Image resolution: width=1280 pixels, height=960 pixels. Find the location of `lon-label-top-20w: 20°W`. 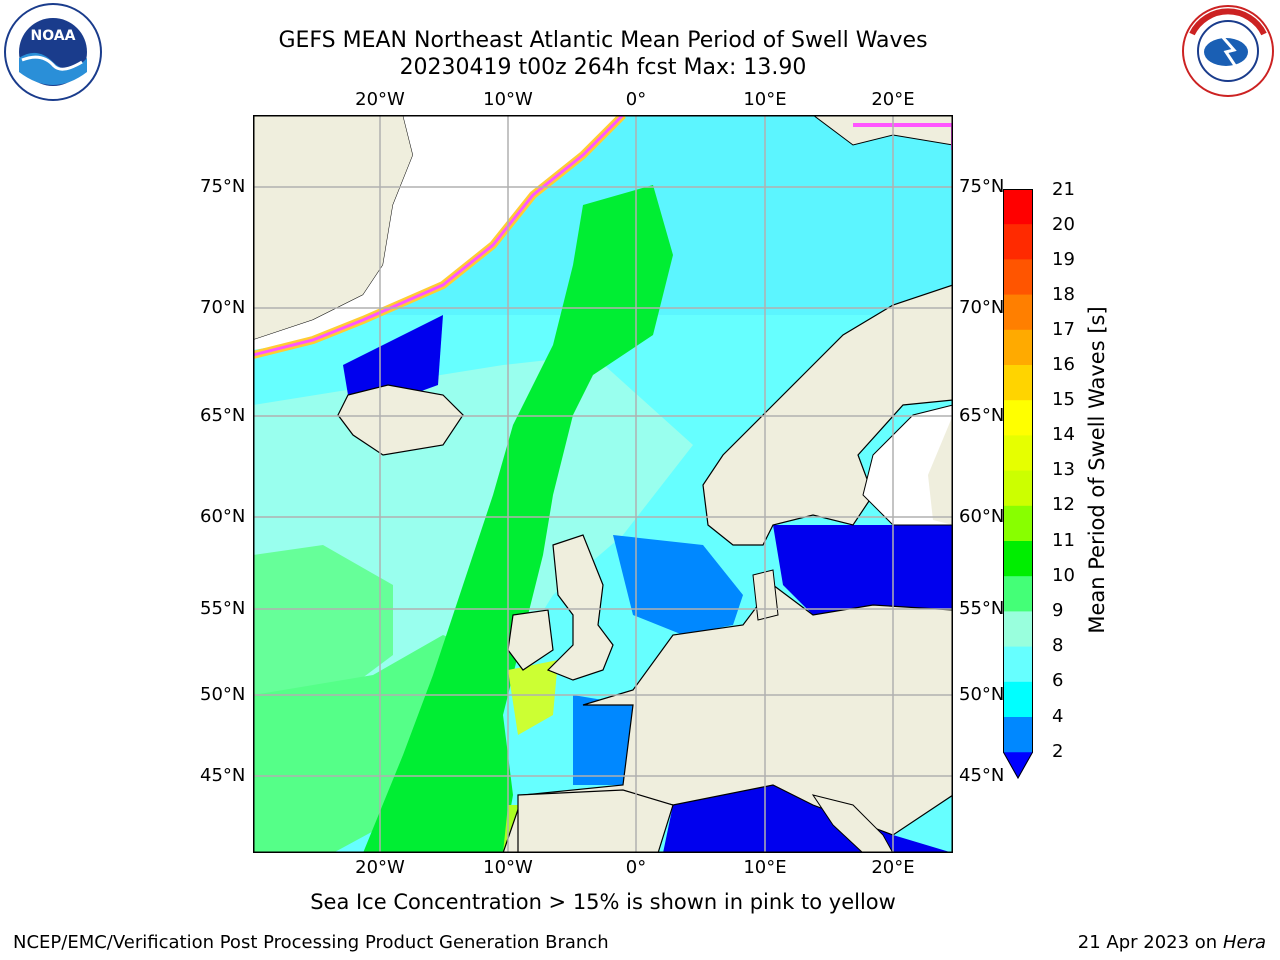

lon-label-top-20w: 20°W is located at coordinates (380, 99).